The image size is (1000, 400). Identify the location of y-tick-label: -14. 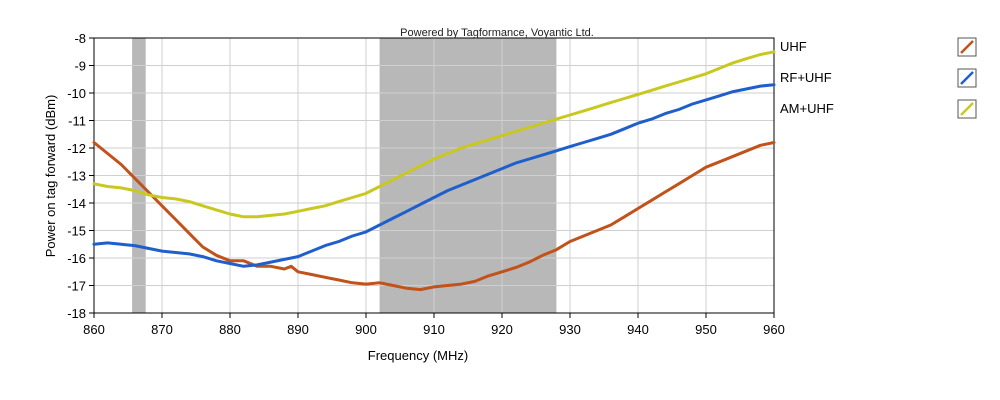
(76, 203).